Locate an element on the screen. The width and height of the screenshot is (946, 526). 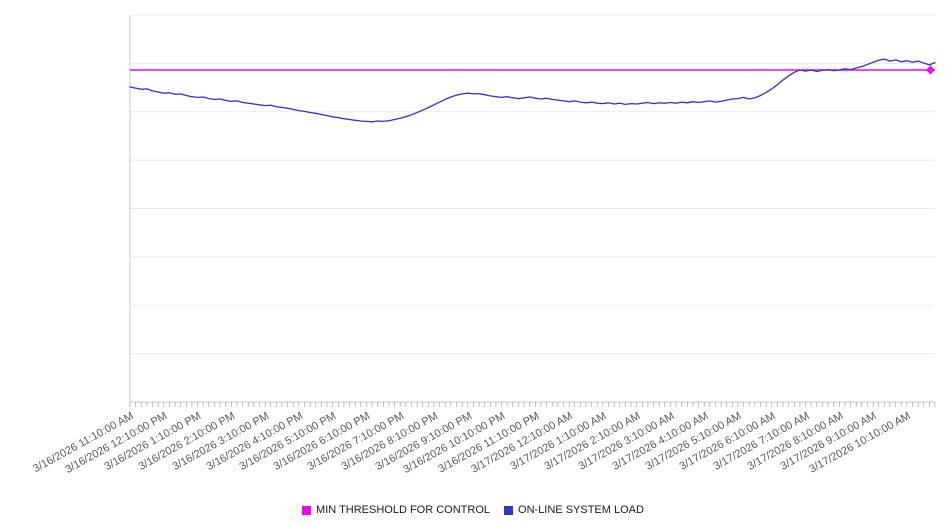
legend-label-threshold: MIN THRESHOLD FOR CONTROL is located at coordinates (403, 510).